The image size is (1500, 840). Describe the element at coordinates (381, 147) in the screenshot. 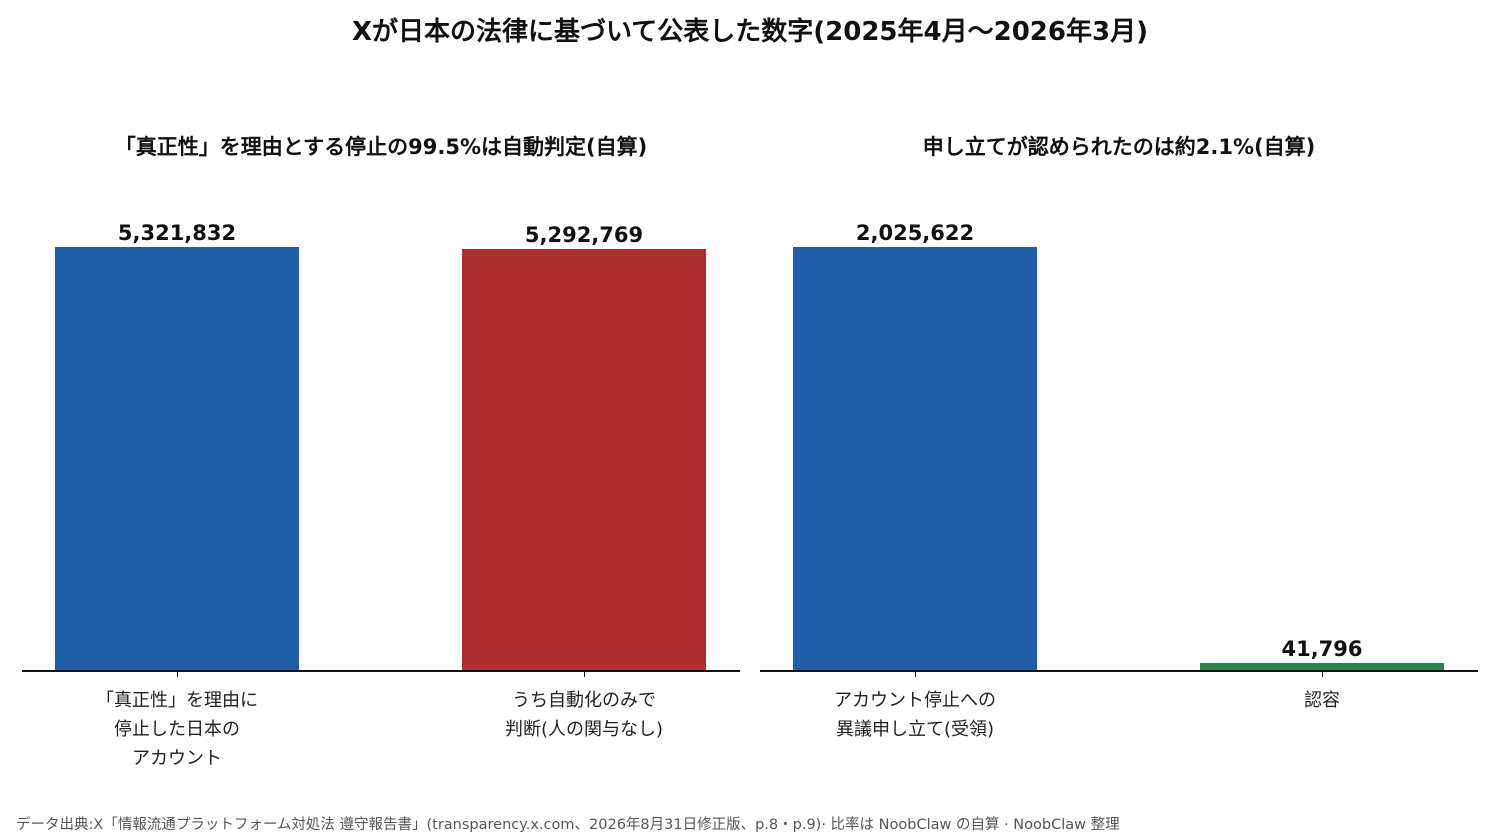

I see `left-chart-title: 「真正性」を理由とする停止の99.5%は自動判定(自算)` at that location.